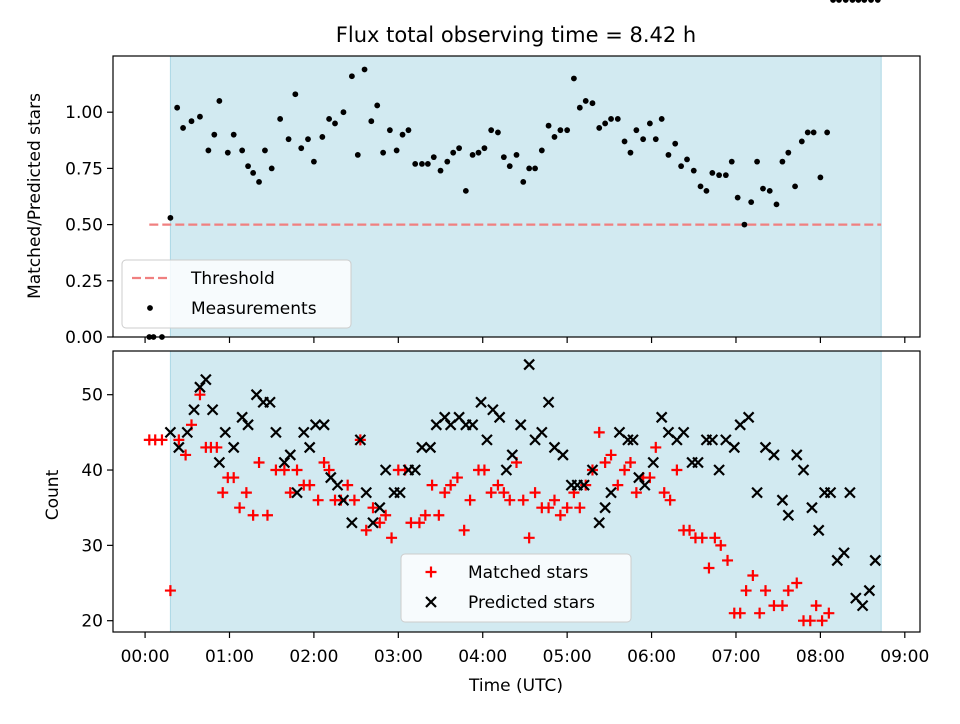 This screenshot has width=960, height=724. Describe the element at coordinates (515, 686) in the screenshot. I see `x-axis-label: Time (UTC)` at that location.